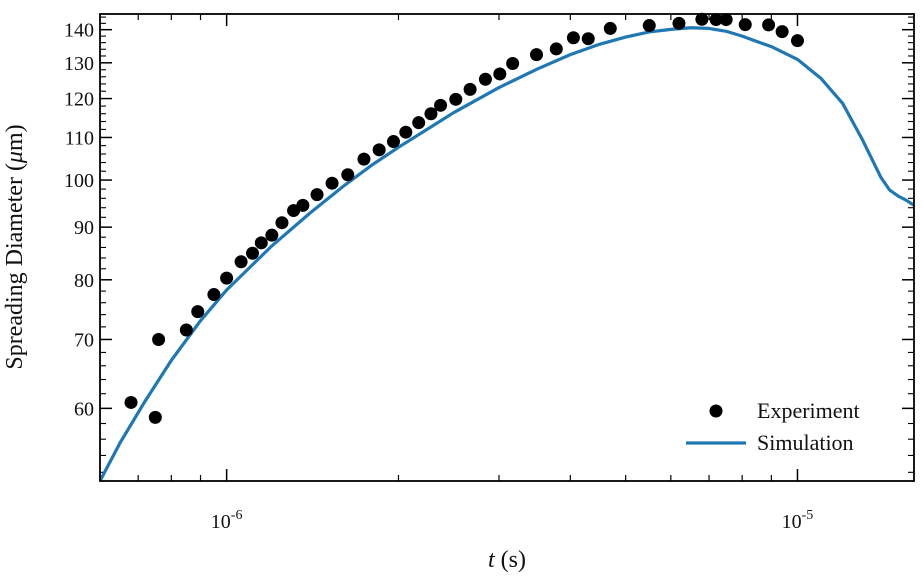  What do you see at coordinates (84, 340) in the screenshot?
I see `y-tick-label: 70` at bounding box center [84, 340].